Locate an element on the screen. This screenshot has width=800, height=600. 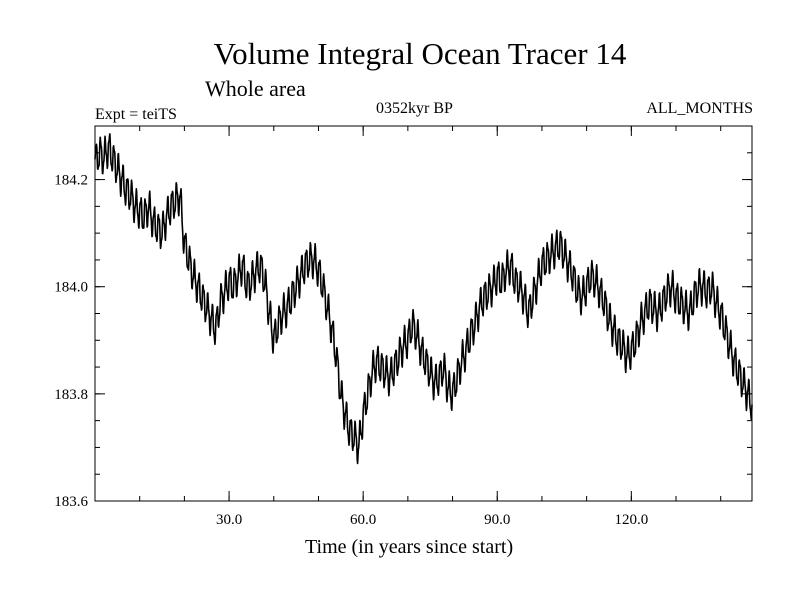
x-axis-label: Time (in years since start) is located at coordinates (409, 547).